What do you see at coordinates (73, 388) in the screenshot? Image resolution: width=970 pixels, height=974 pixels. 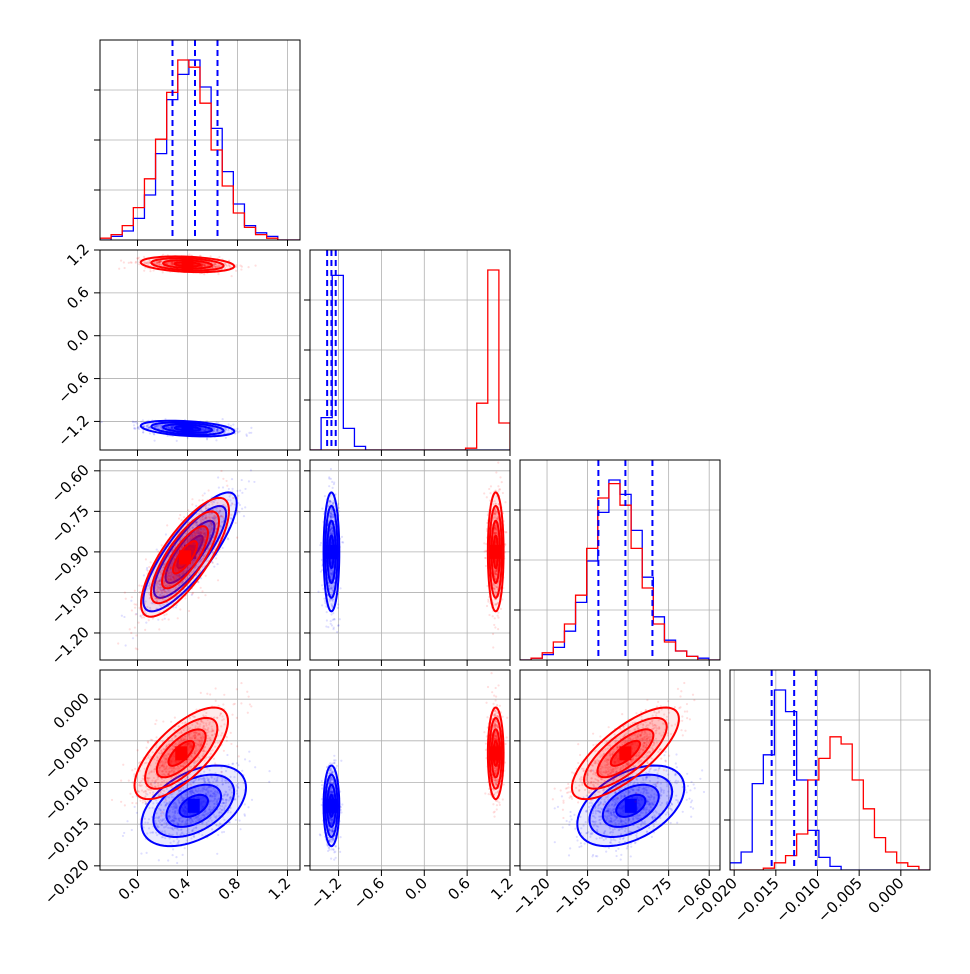 I see `y-tick-label: −0.6` at bounding box center [73, 388].